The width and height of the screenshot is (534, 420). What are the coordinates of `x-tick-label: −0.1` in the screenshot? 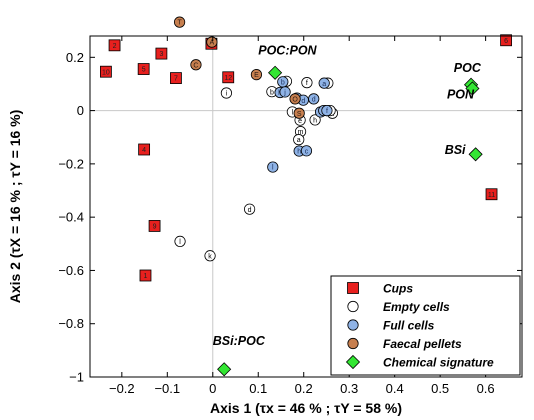 It's located at (167, 388).